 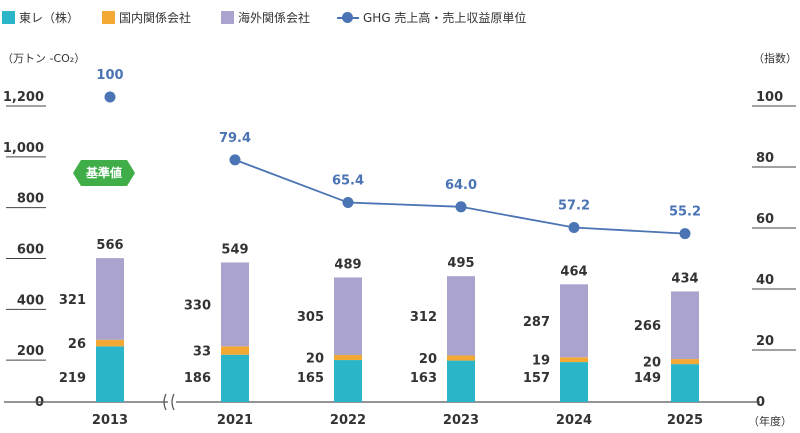 I want to click on left-axis-tick-label: 600, so click(x=30, y=250).